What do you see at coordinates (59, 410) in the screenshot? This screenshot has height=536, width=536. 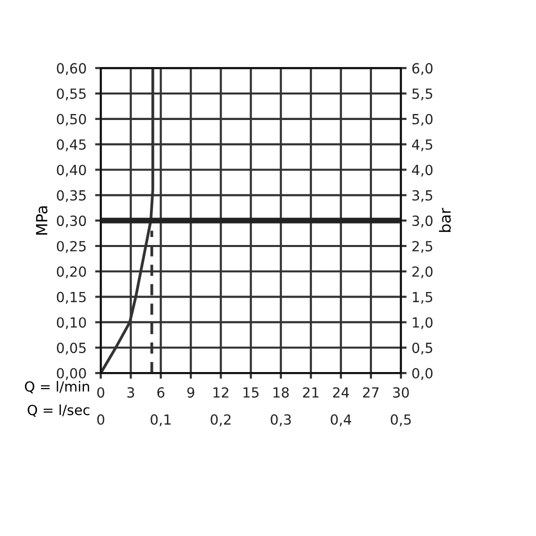 I see `x2-axis-title: Q = l/sec` at bounding box center [59, 410].